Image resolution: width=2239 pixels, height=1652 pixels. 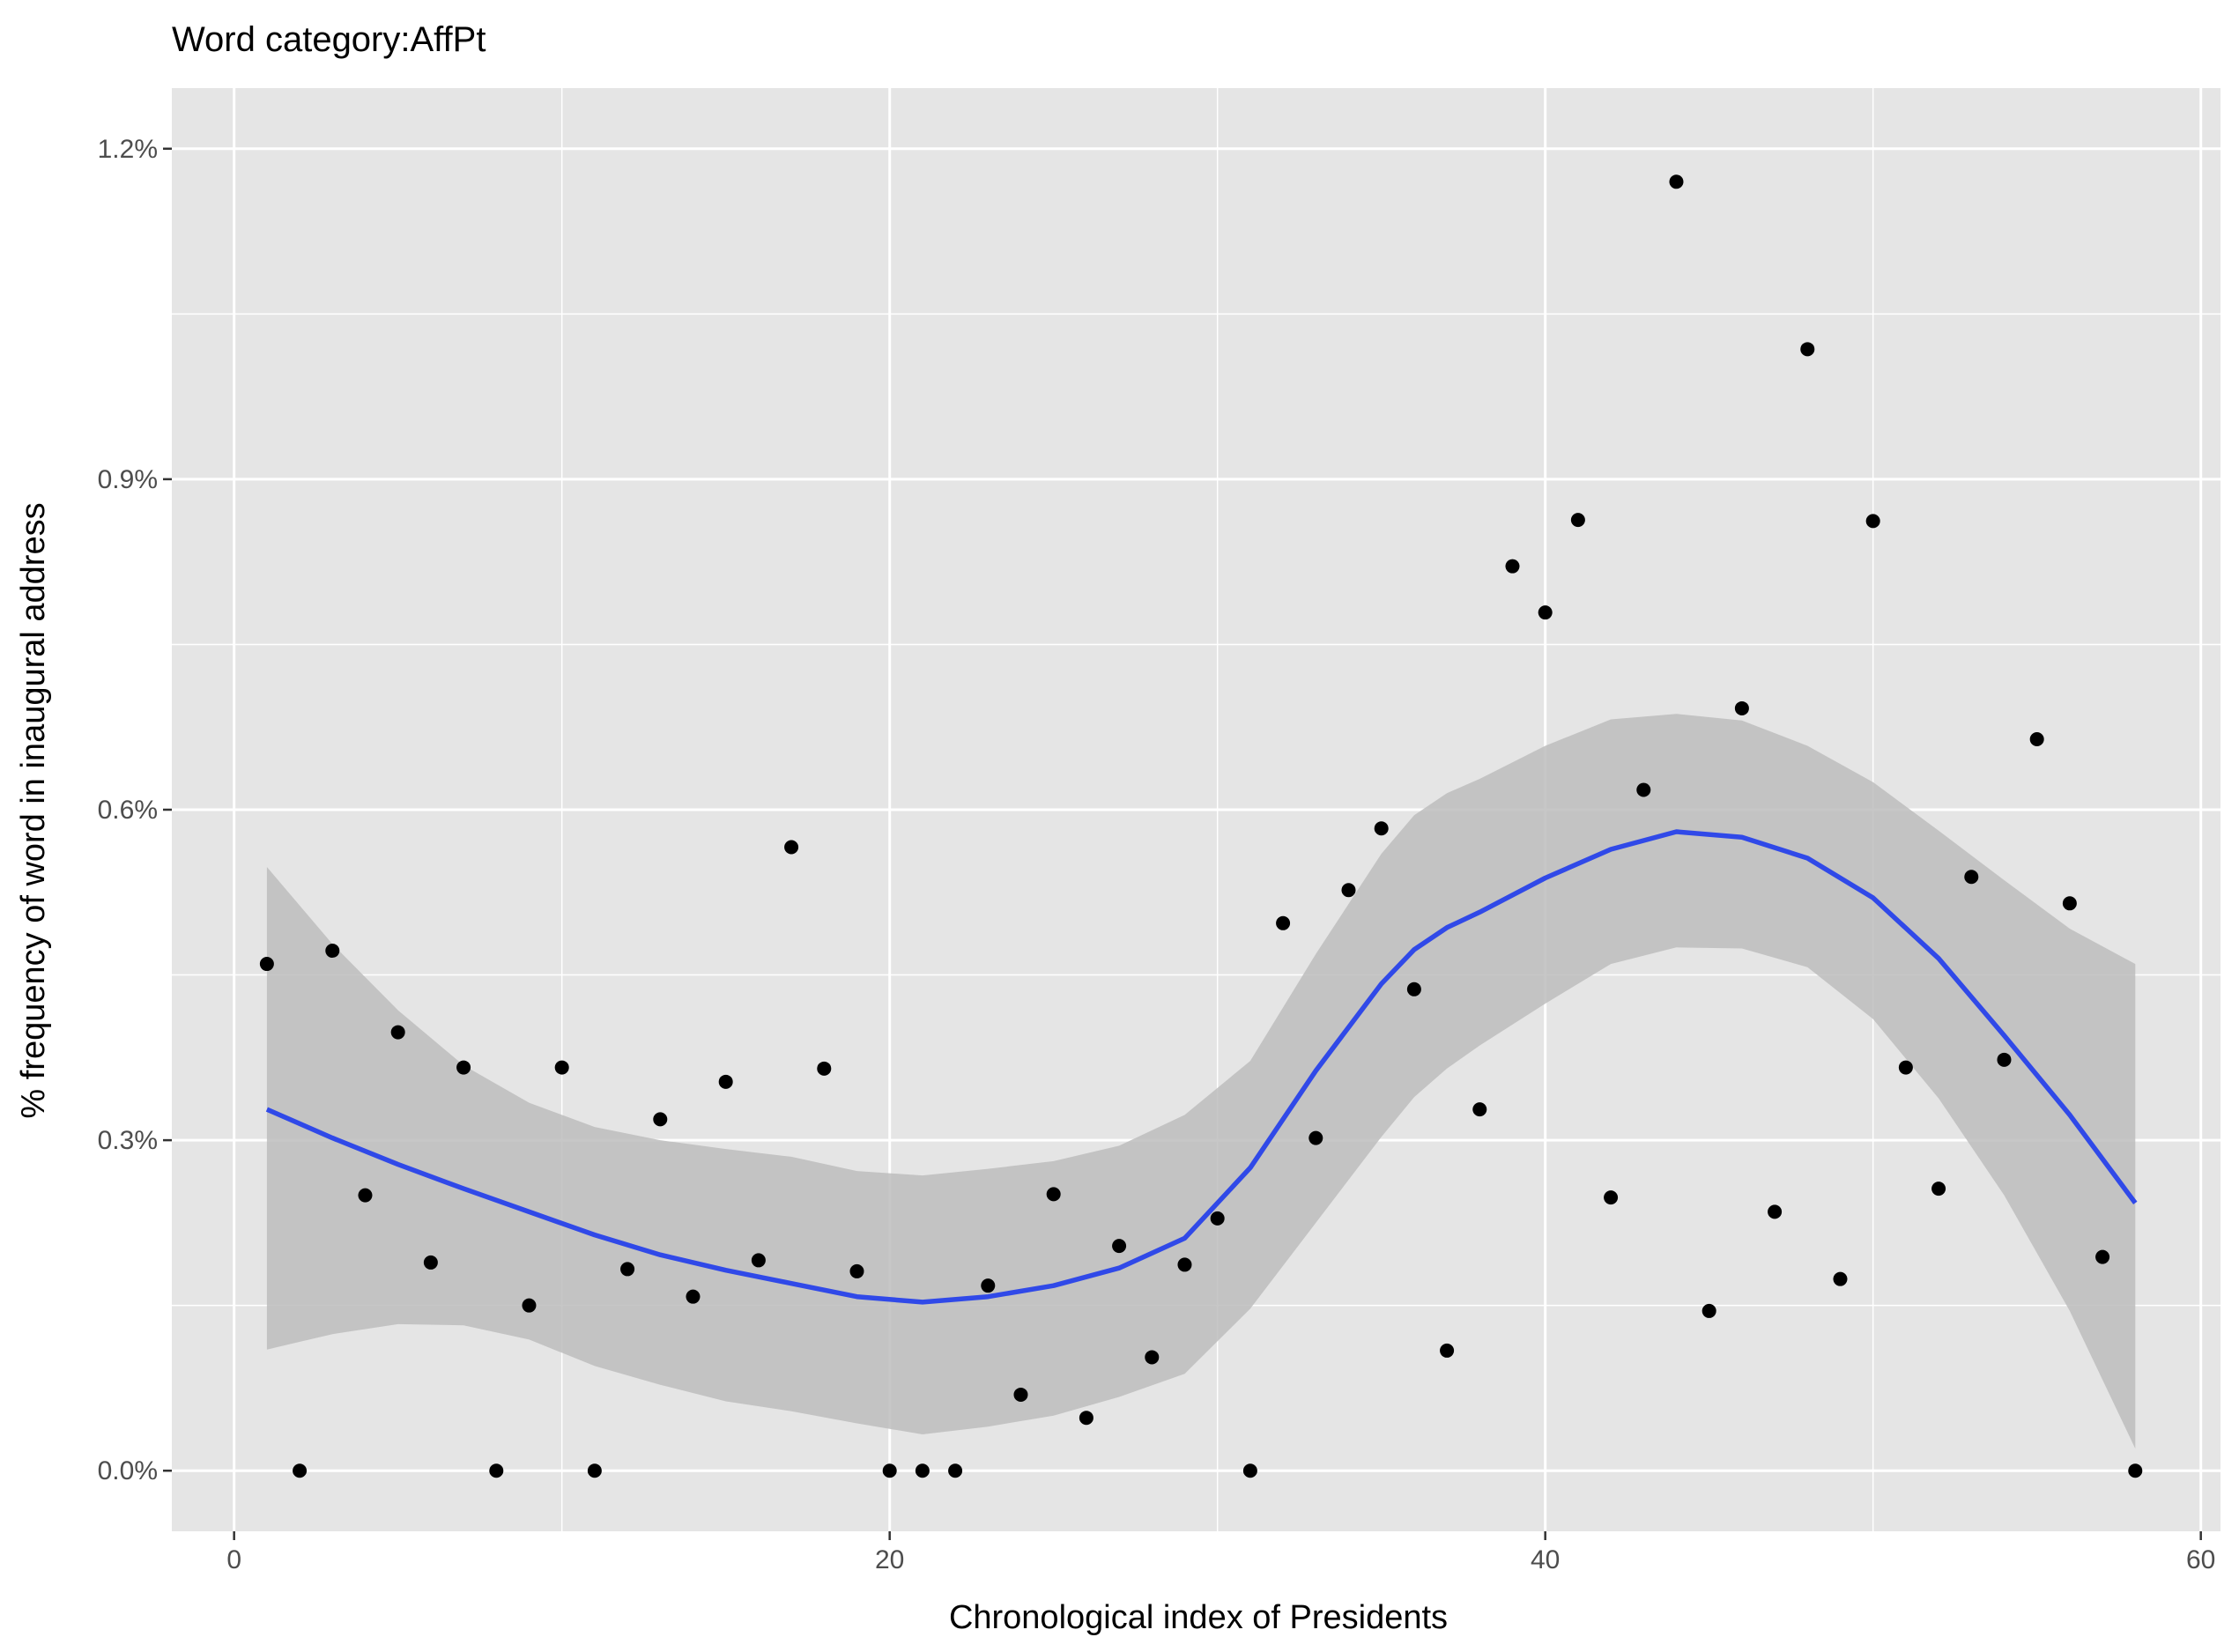 What do you see at coordinates (329, 39) in the screenshot?
I see `chart-title: Word category:AffPt` at bounding box center [329, 39].